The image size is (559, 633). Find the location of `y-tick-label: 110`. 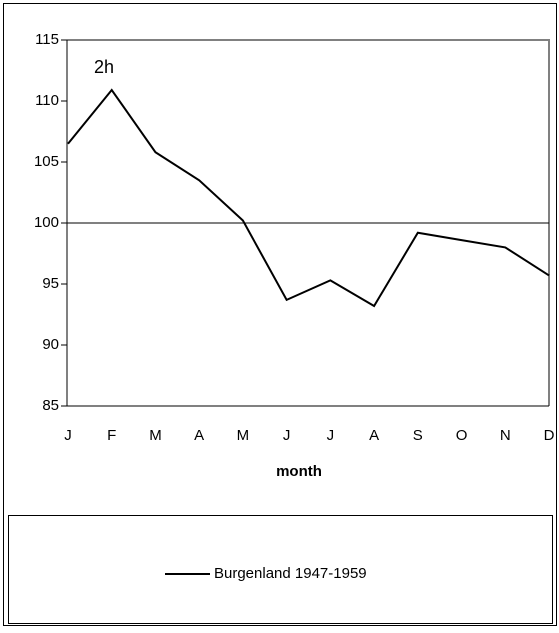

y-tick-label: 110 is located at coordinates (47, 100).